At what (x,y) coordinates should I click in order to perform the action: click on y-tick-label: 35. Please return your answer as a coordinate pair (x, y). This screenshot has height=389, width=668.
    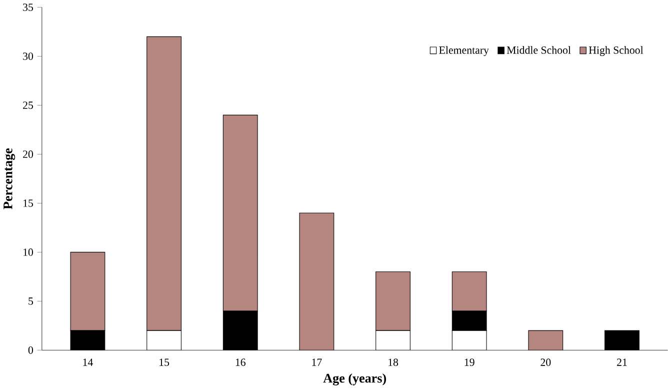
    Looking at the image, I should click on (28, 7).